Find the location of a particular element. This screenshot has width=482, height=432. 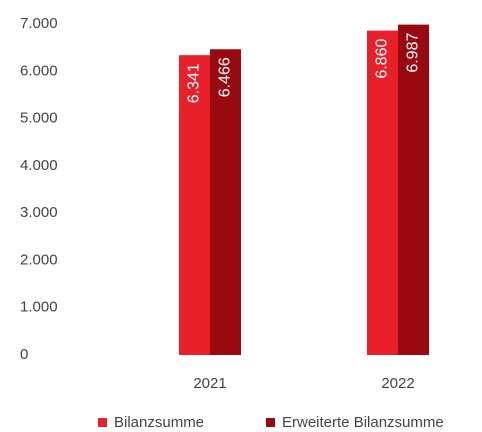

y-tick-label: 4.000 is located at coordinates (39, 165).